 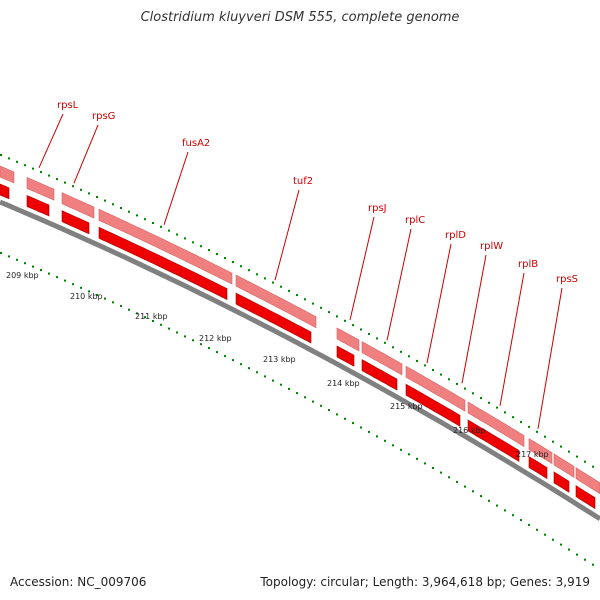 I want to click on kbp-label: 215 kbp, so click(x=406, y=406).